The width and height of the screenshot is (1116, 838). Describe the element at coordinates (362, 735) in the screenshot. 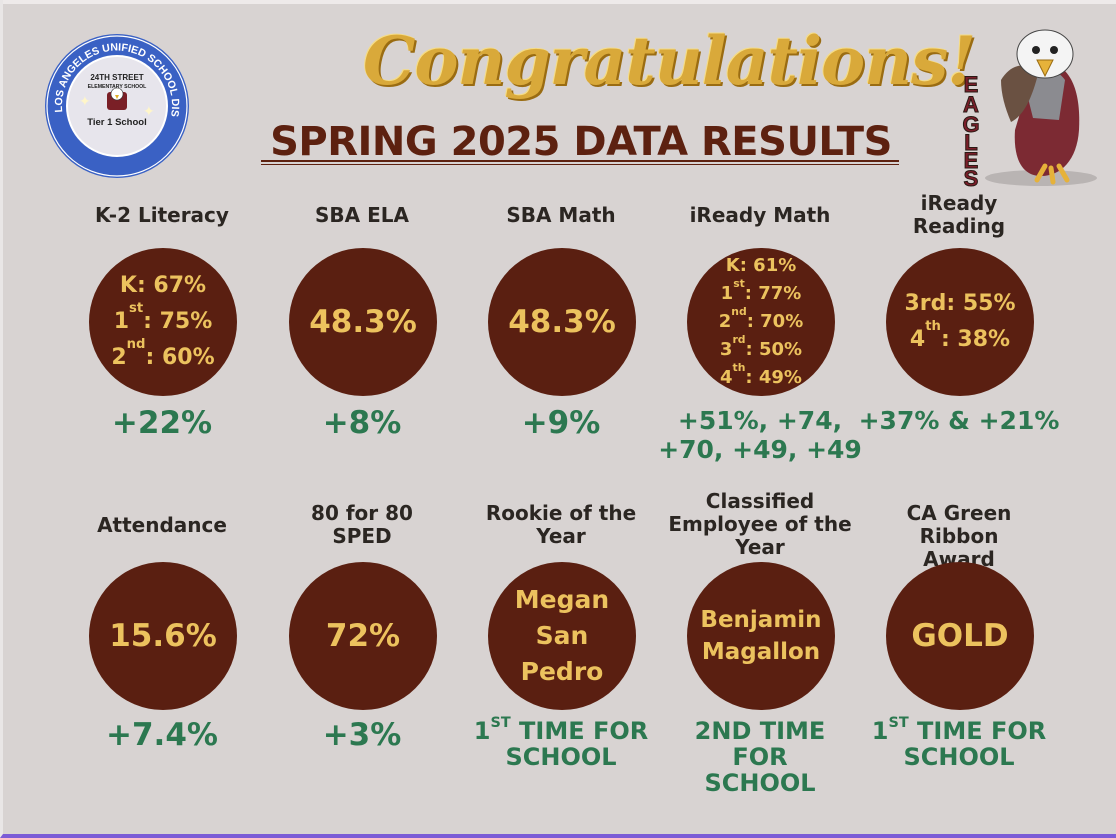

I see `metric-change: +3%` at that location.